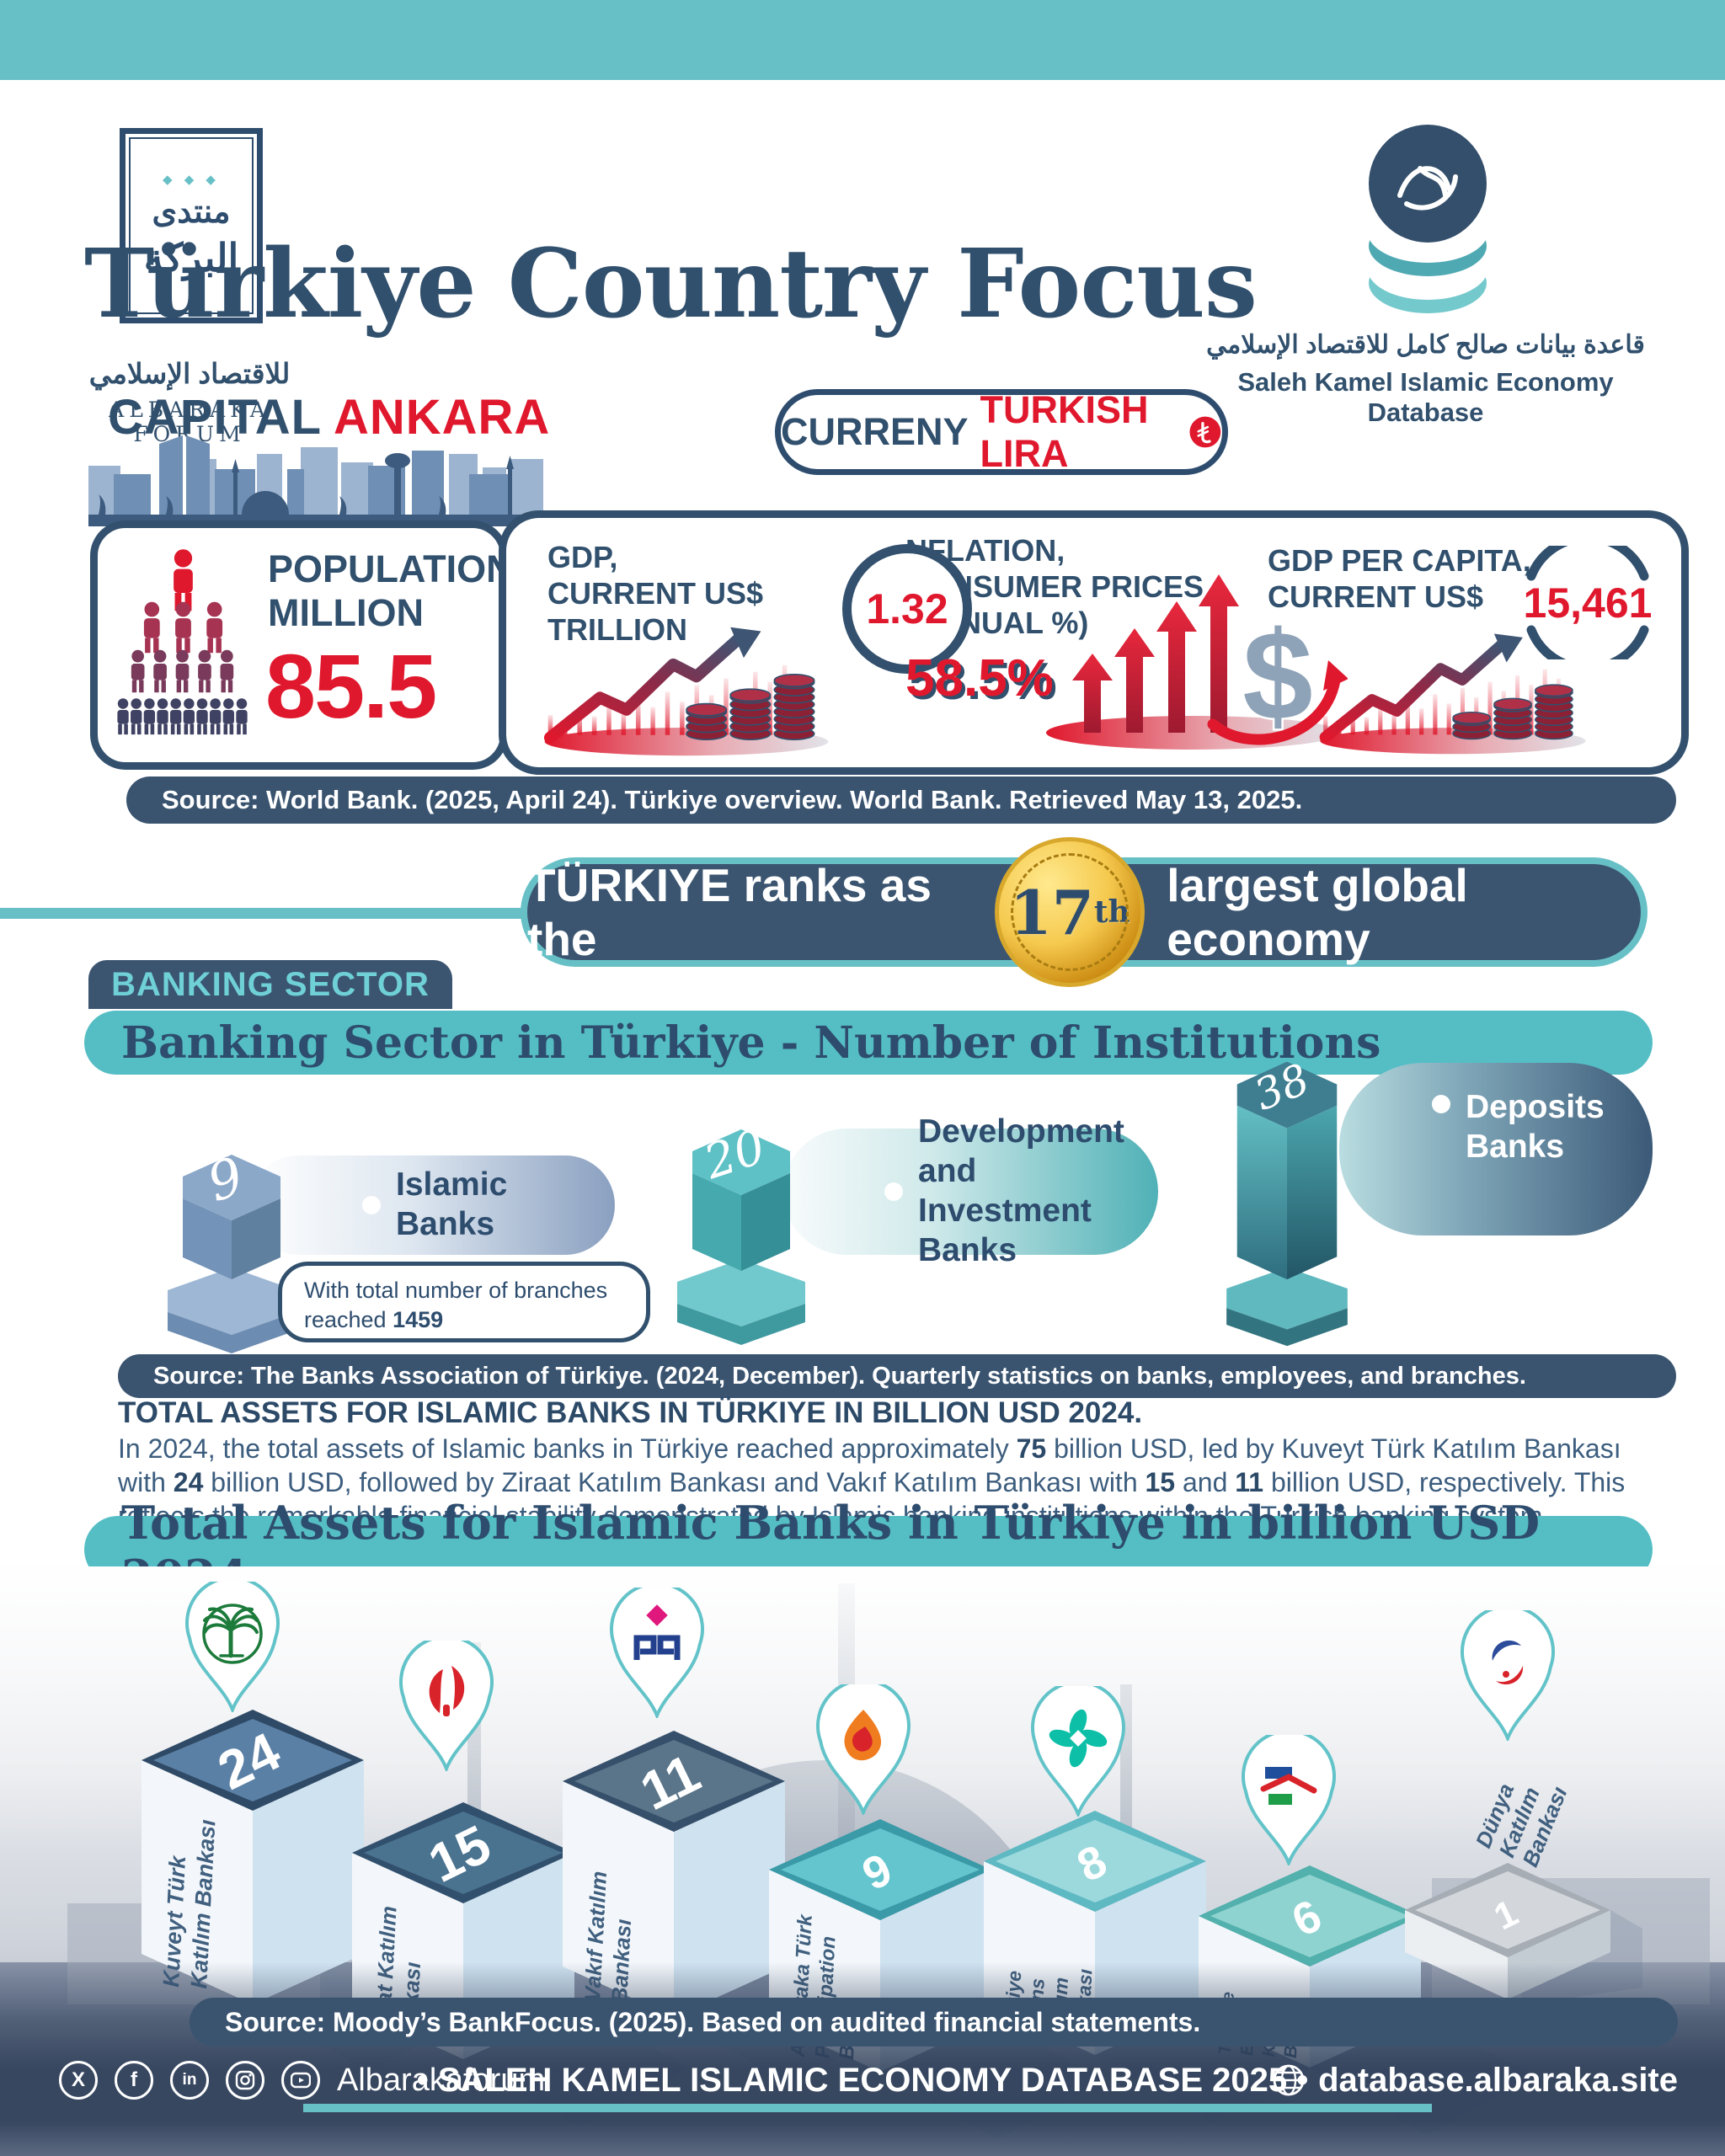 This screenshot has height=2156, width=1725. I want to click on youtube-icon, so click(300, 2080).